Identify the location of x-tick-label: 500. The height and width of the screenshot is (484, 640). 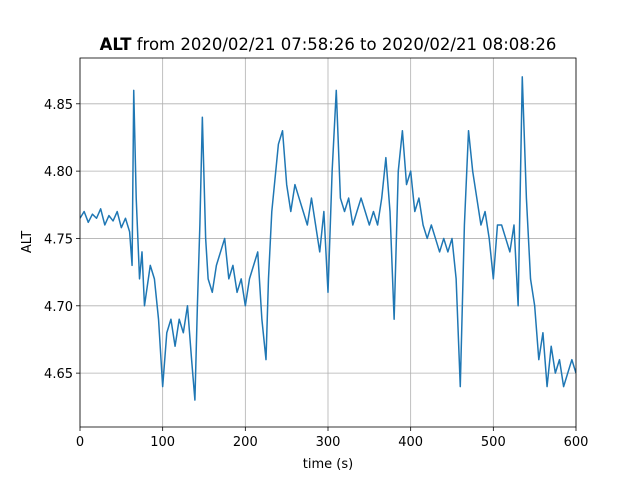
(493, 442).